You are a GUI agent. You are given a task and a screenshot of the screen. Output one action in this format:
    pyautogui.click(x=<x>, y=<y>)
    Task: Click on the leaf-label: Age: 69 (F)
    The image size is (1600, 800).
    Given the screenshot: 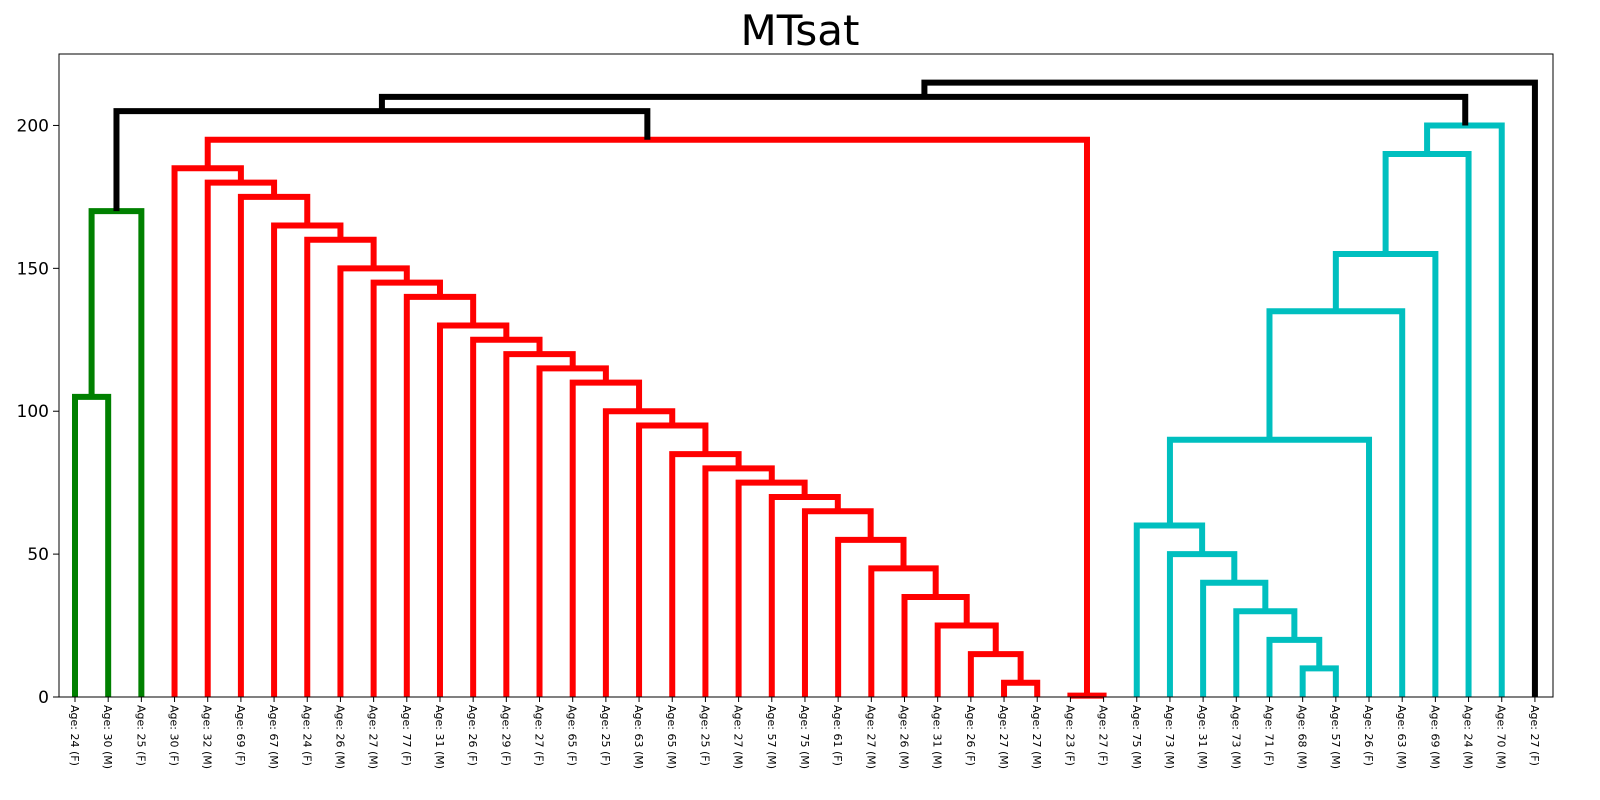 What is the action you would take?
    pyautogui.click(x=240, y=735)
    